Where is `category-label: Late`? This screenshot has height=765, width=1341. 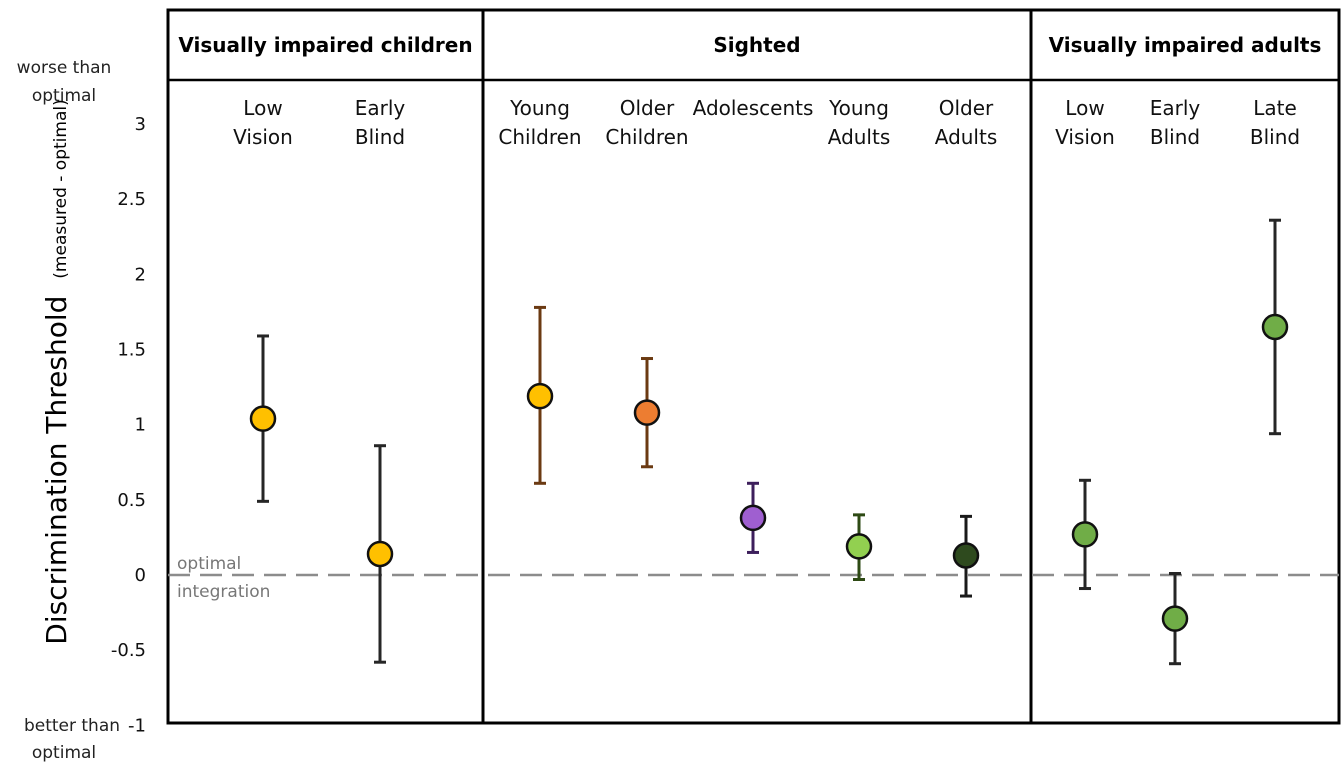
category-label: Late is located at coordinates (1275, 108).